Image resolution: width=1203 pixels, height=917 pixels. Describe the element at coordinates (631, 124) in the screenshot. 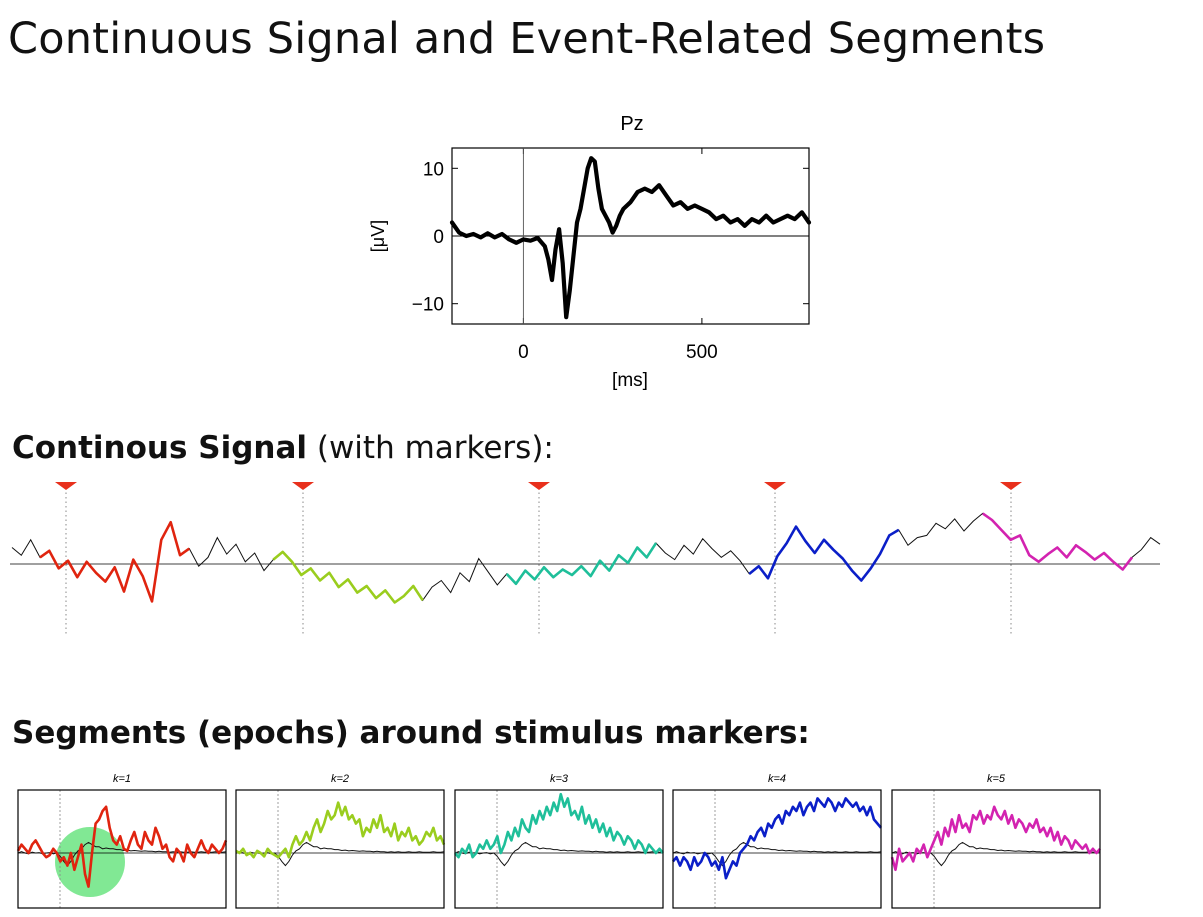

I see `erp-chart-title: Pz` at that location.